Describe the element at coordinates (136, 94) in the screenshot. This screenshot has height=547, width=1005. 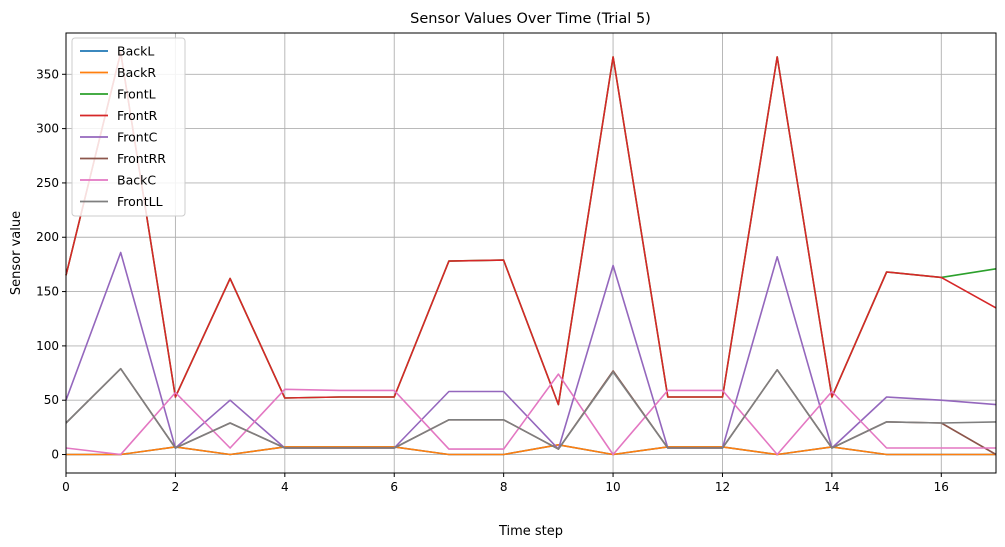
I see `legend-label: FrontL` at that location.